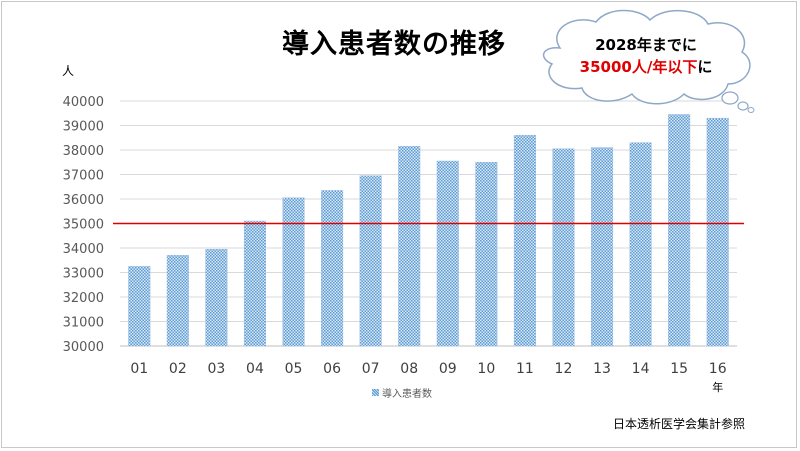  What do you see at coordinates (448, 369) in the screenshot?
I see `x-tick-label: 09` at bounding box center [448, 369].